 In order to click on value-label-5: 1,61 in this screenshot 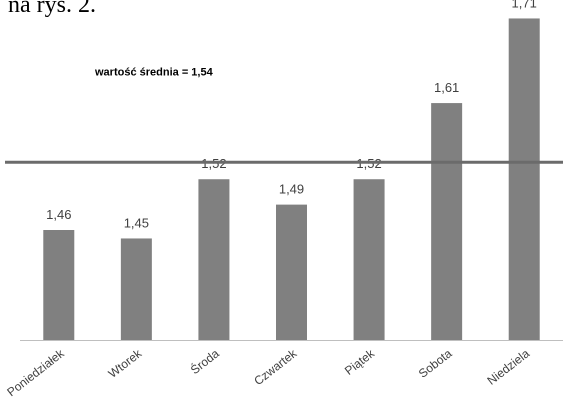, I will do `click(446, 87)`.